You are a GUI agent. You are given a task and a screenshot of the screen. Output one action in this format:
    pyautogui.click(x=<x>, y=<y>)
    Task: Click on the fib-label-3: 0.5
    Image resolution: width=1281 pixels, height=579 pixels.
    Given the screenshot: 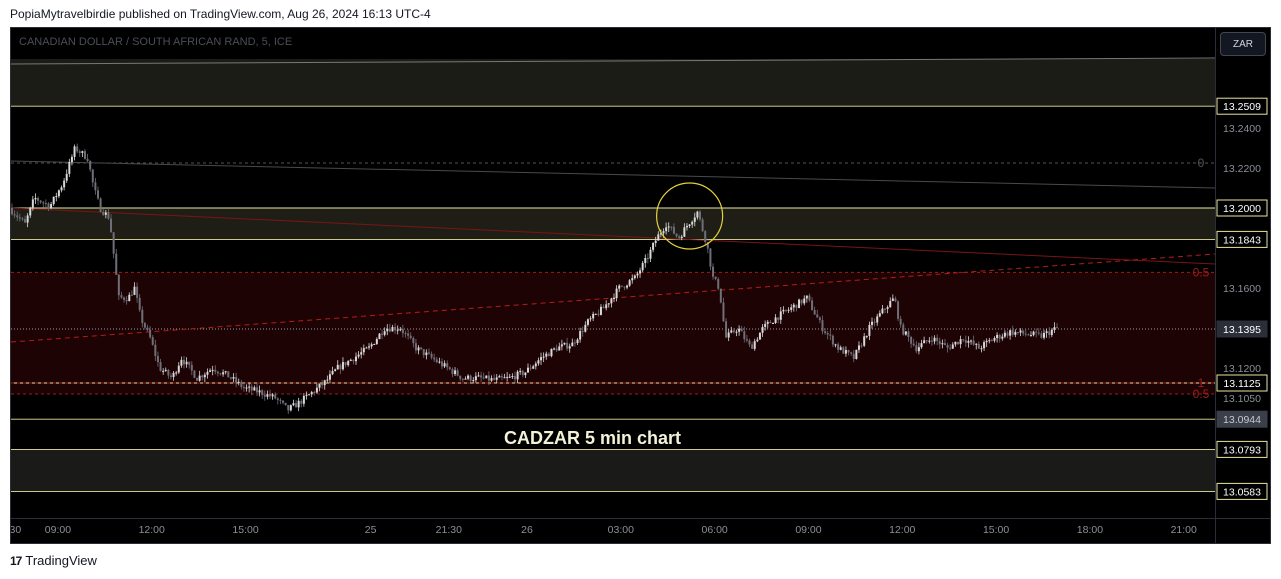 What is the action you would take?
    pyautogui.click(x=1201, y=394)
    